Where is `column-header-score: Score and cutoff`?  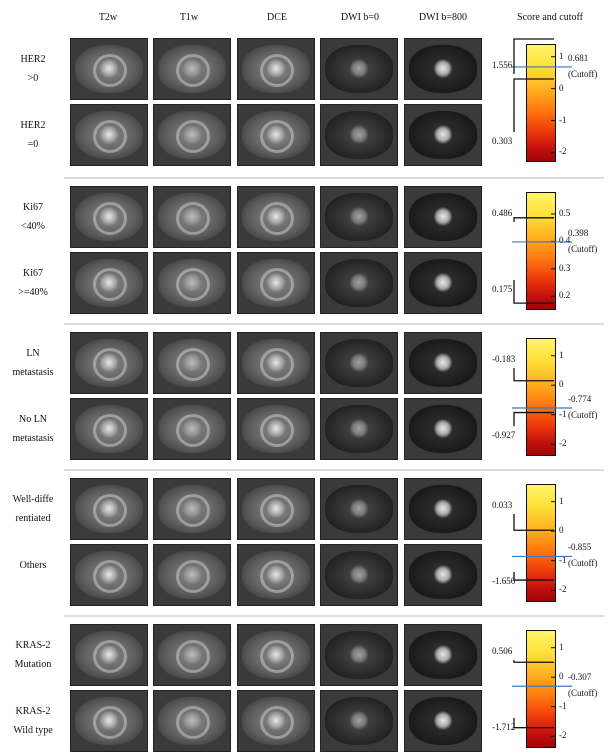 column-header-score: Score and cutoff is located at coordinates (550, 17).